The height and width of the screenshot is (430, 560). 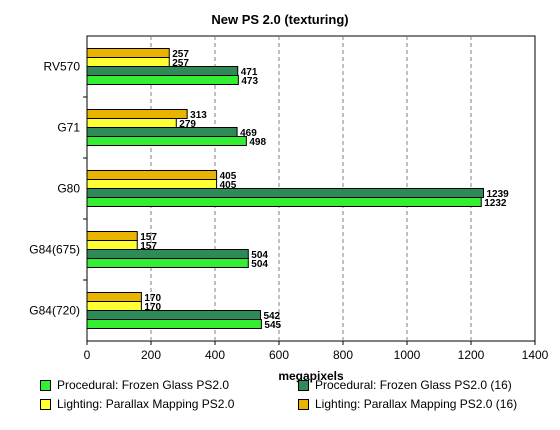 I want to click on data-label: 469, so click(x=248, y=133).